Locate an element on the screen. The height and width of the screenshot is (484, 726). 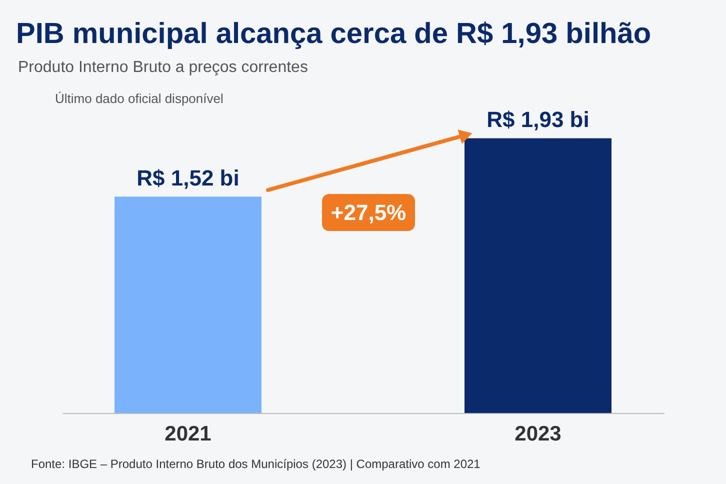
chart-subtitle: Produto Interno Bruto a preços correntes is located at coordinates (163, 67).